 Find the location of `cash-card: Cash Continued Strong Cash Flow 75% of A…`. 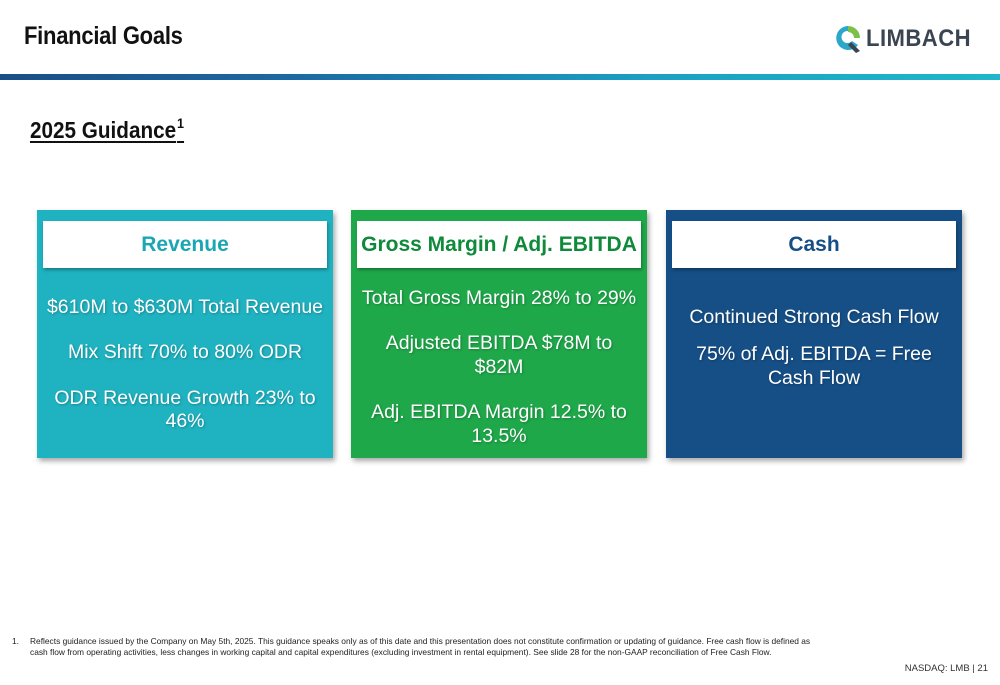

cash-card: Cash Continued Strong Cash Flow 75% of A… is located at coordinates (814, 334).